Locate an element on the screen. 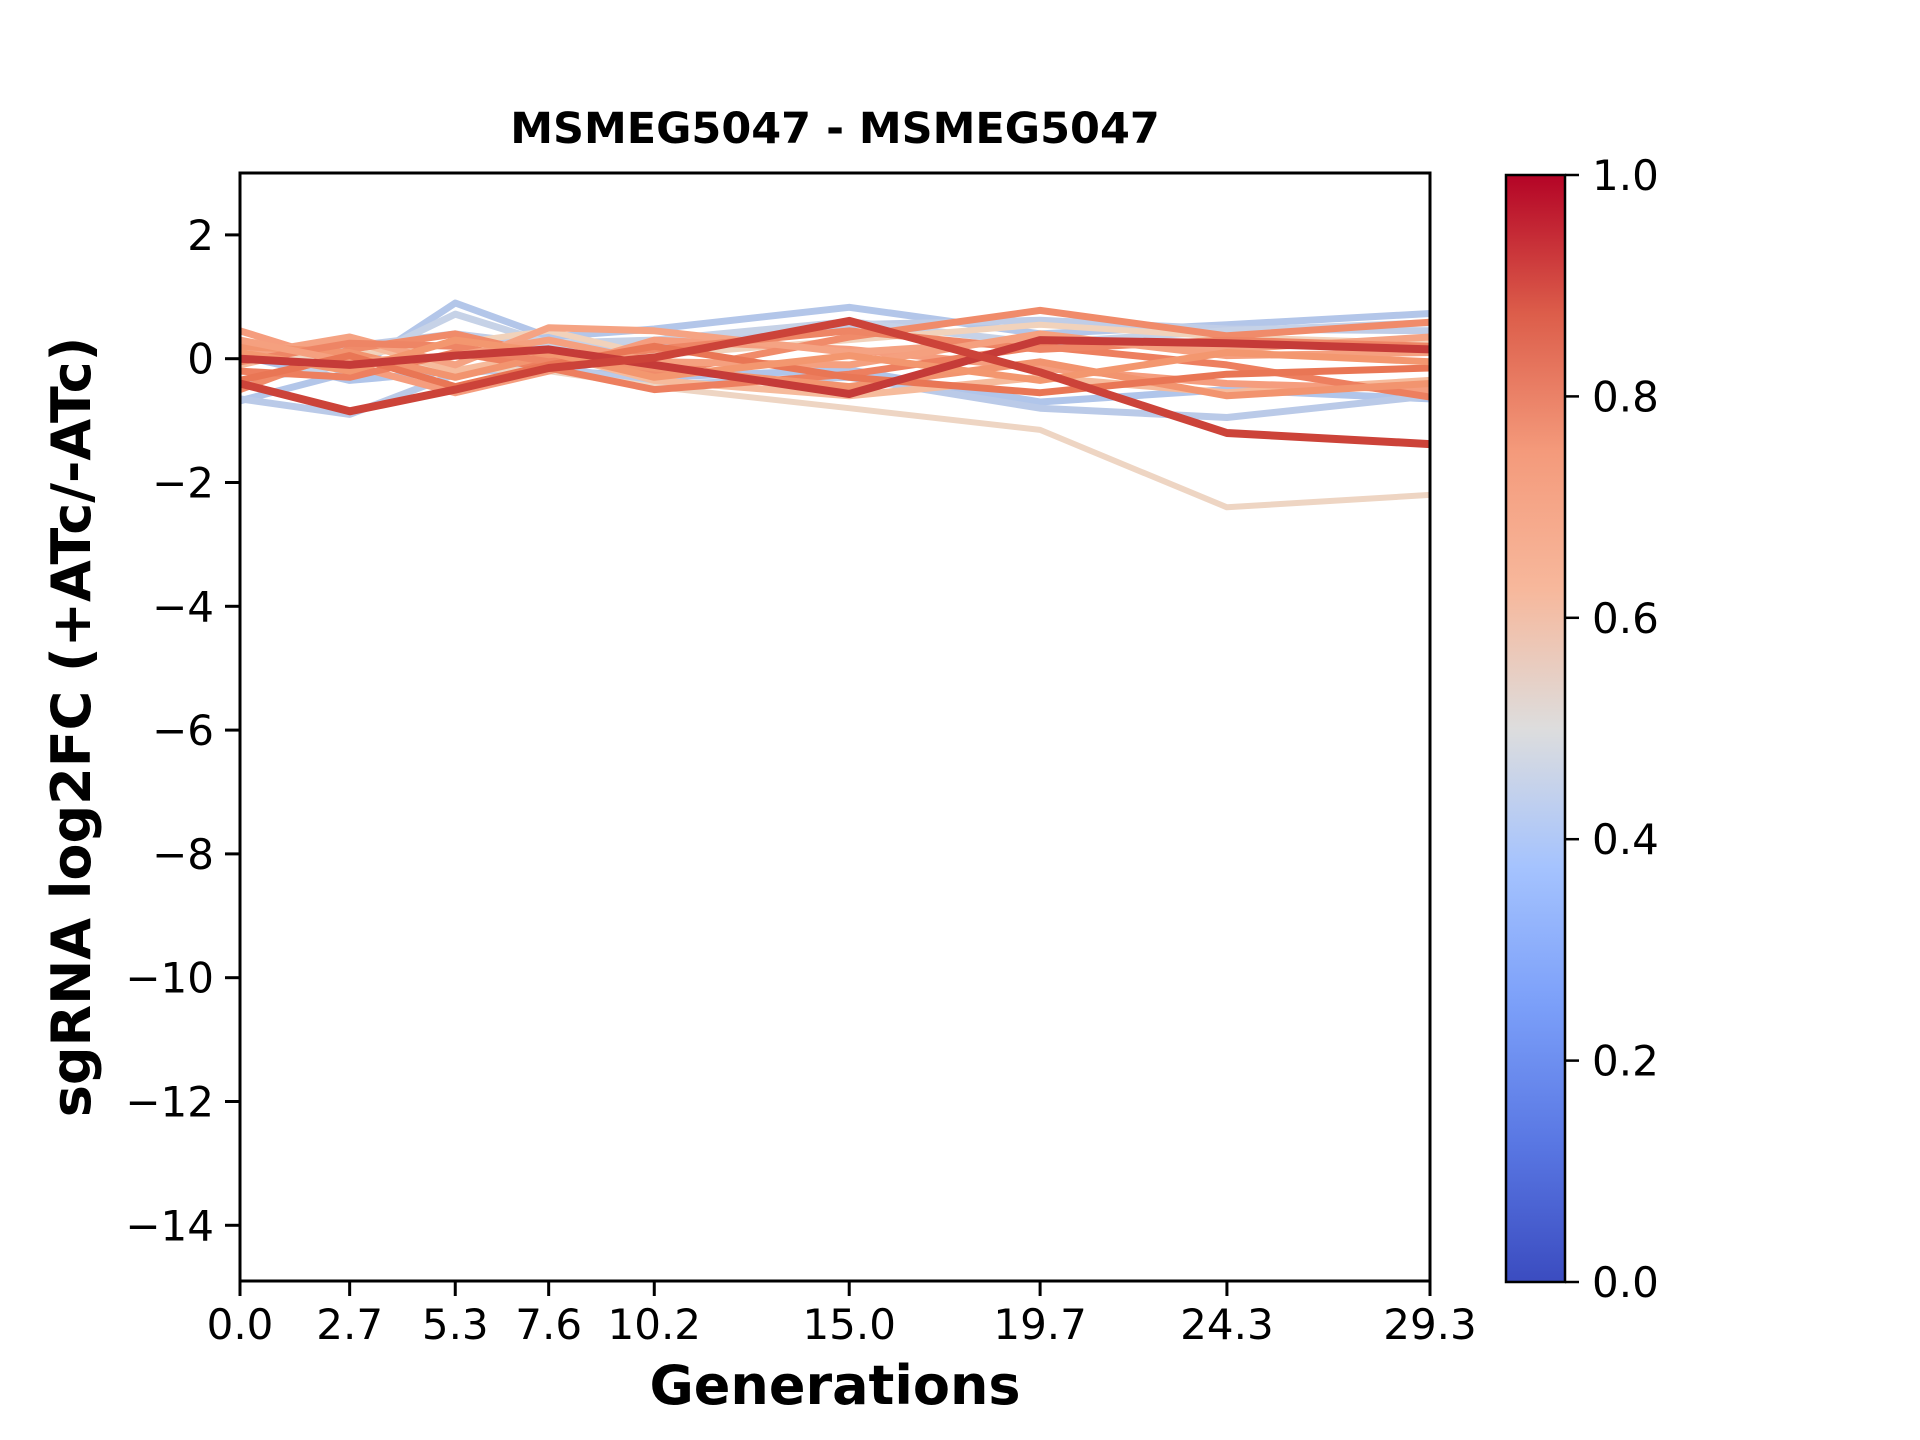 This screenshot has height=1440, width=1920. colorbar-tick-label: 0.8 is located at coordinates (1625, 396).